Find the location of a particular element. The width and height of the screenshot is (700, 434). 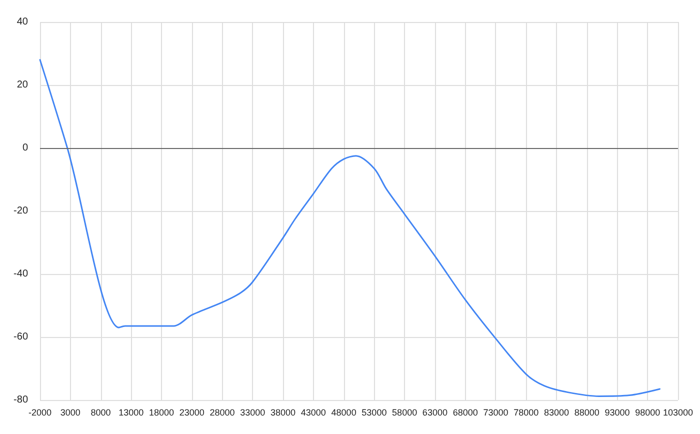

x-tick-label: 93000 is located at coordinates (617, 413).